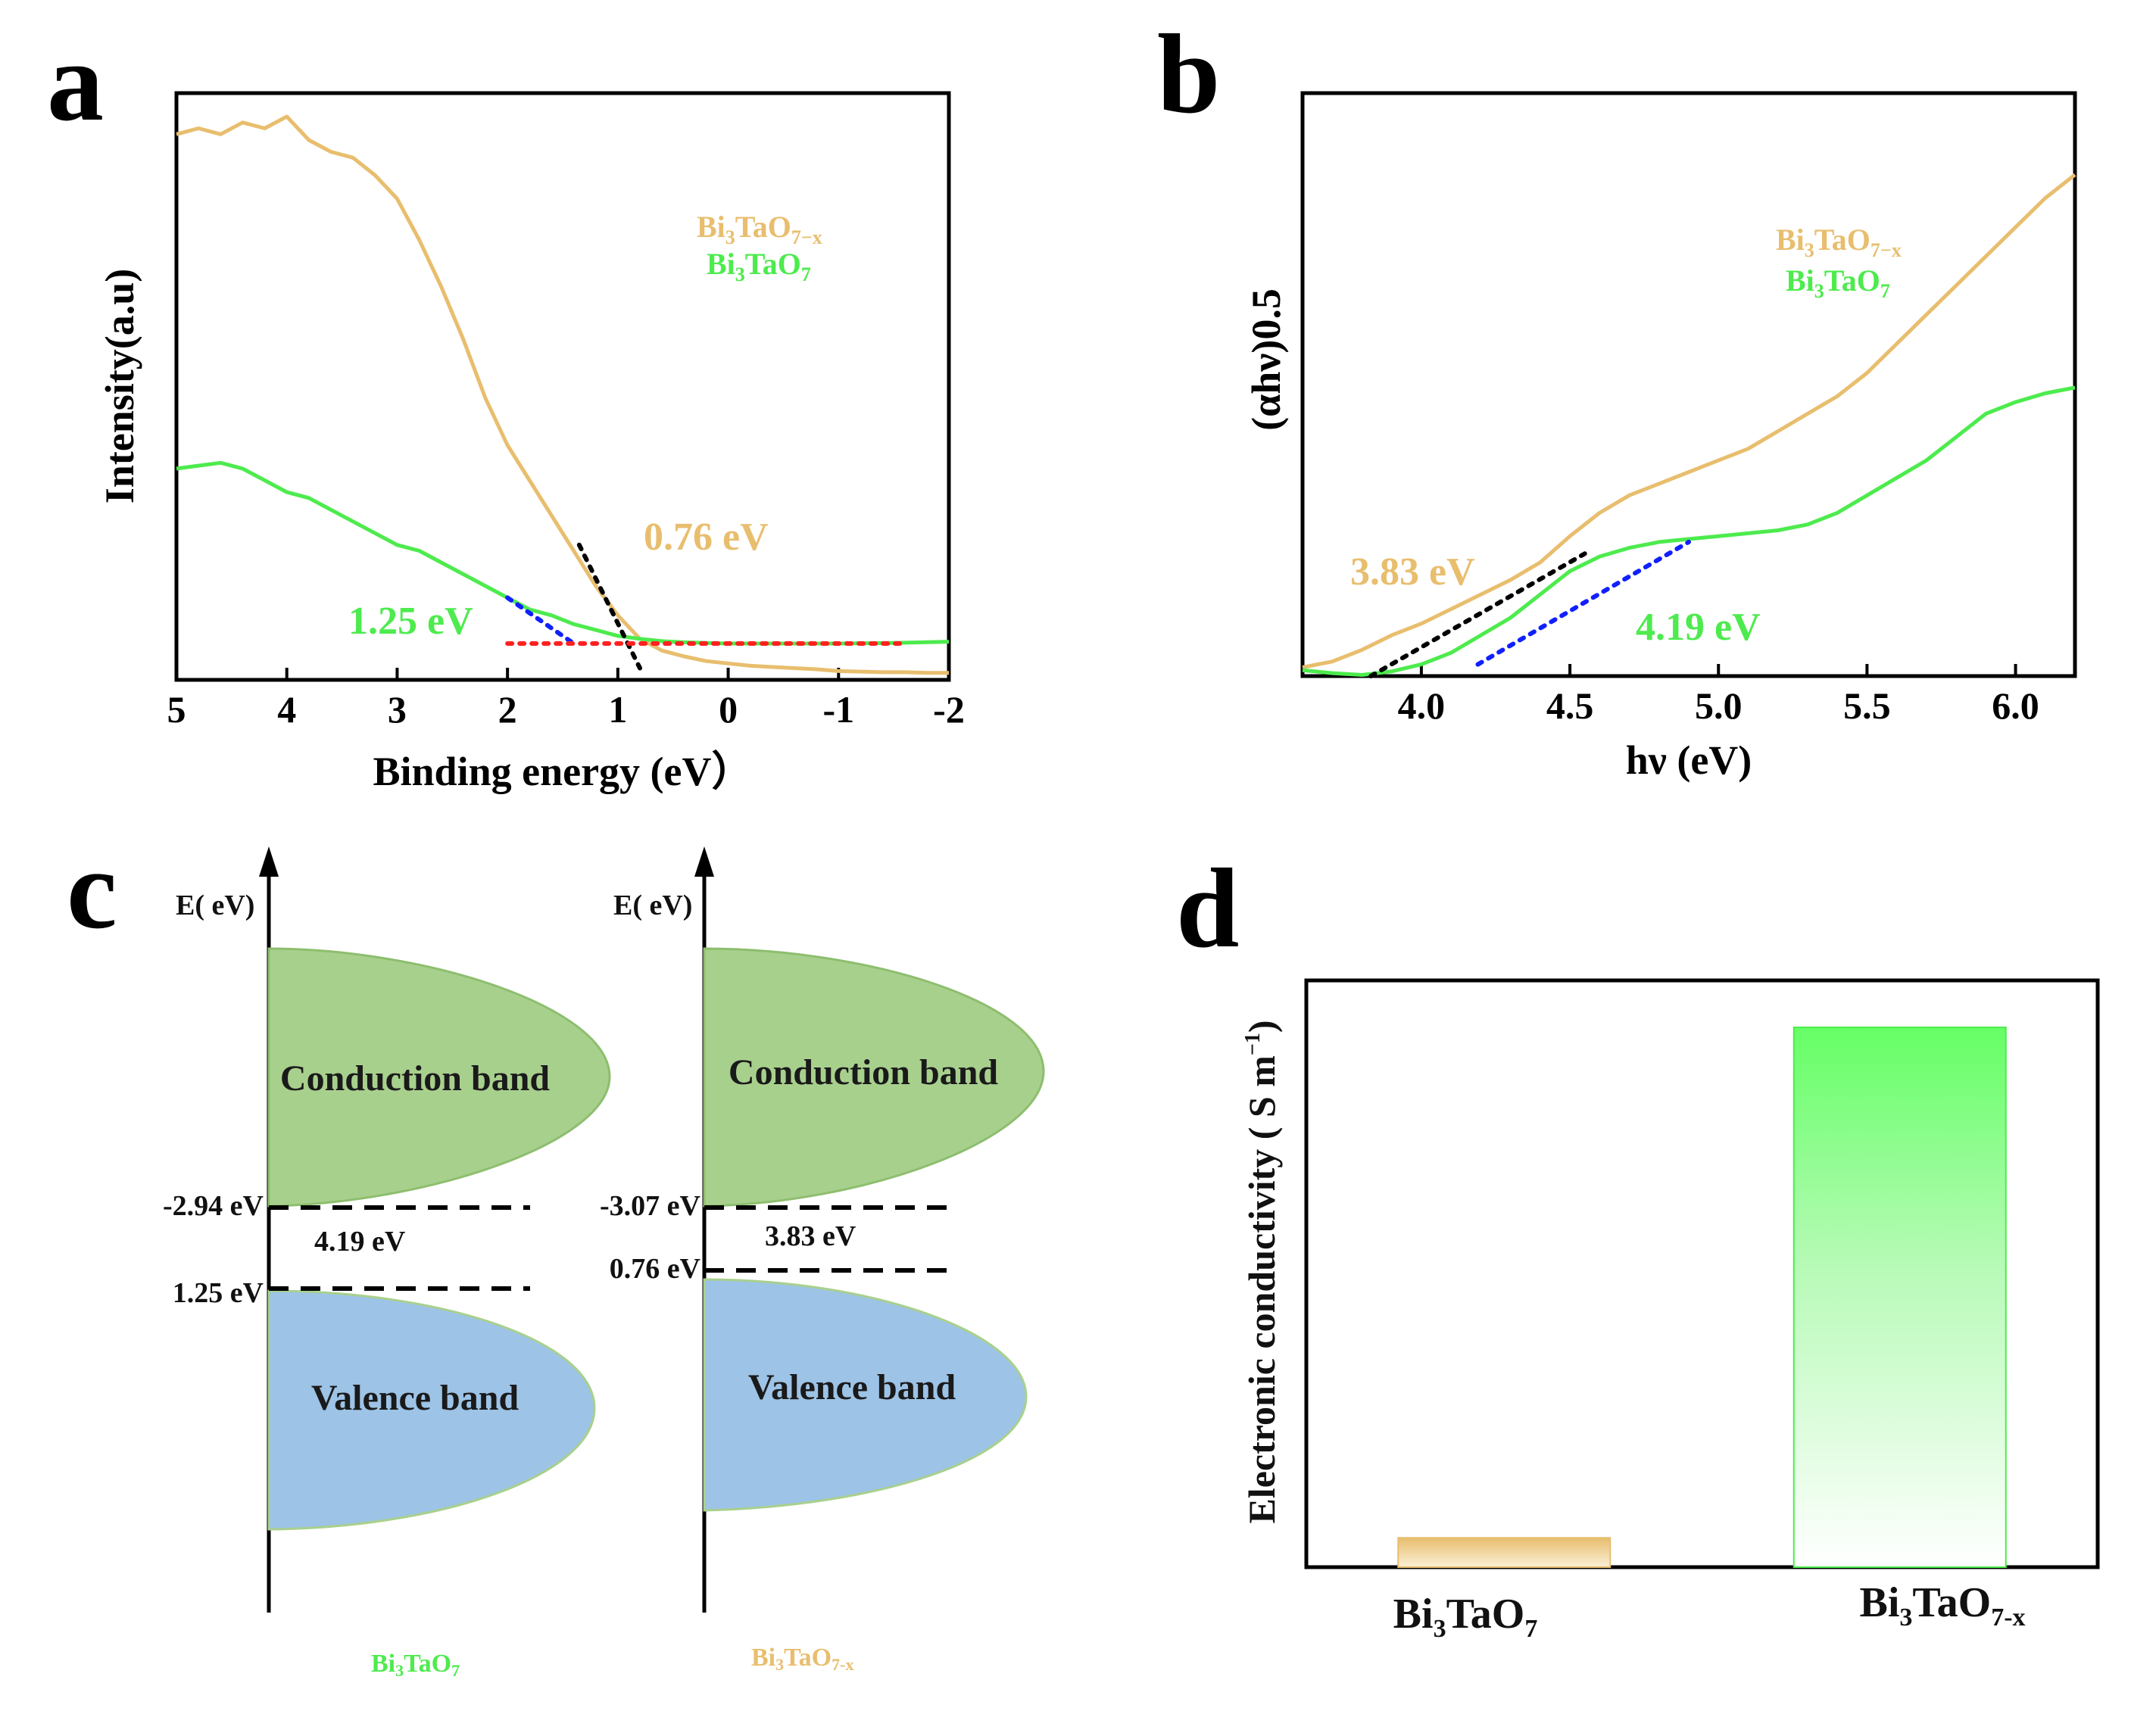 The image size is (2156, 1711). I want to click on panel-b-x-tick-label: 5.0, so click(1719, 705).